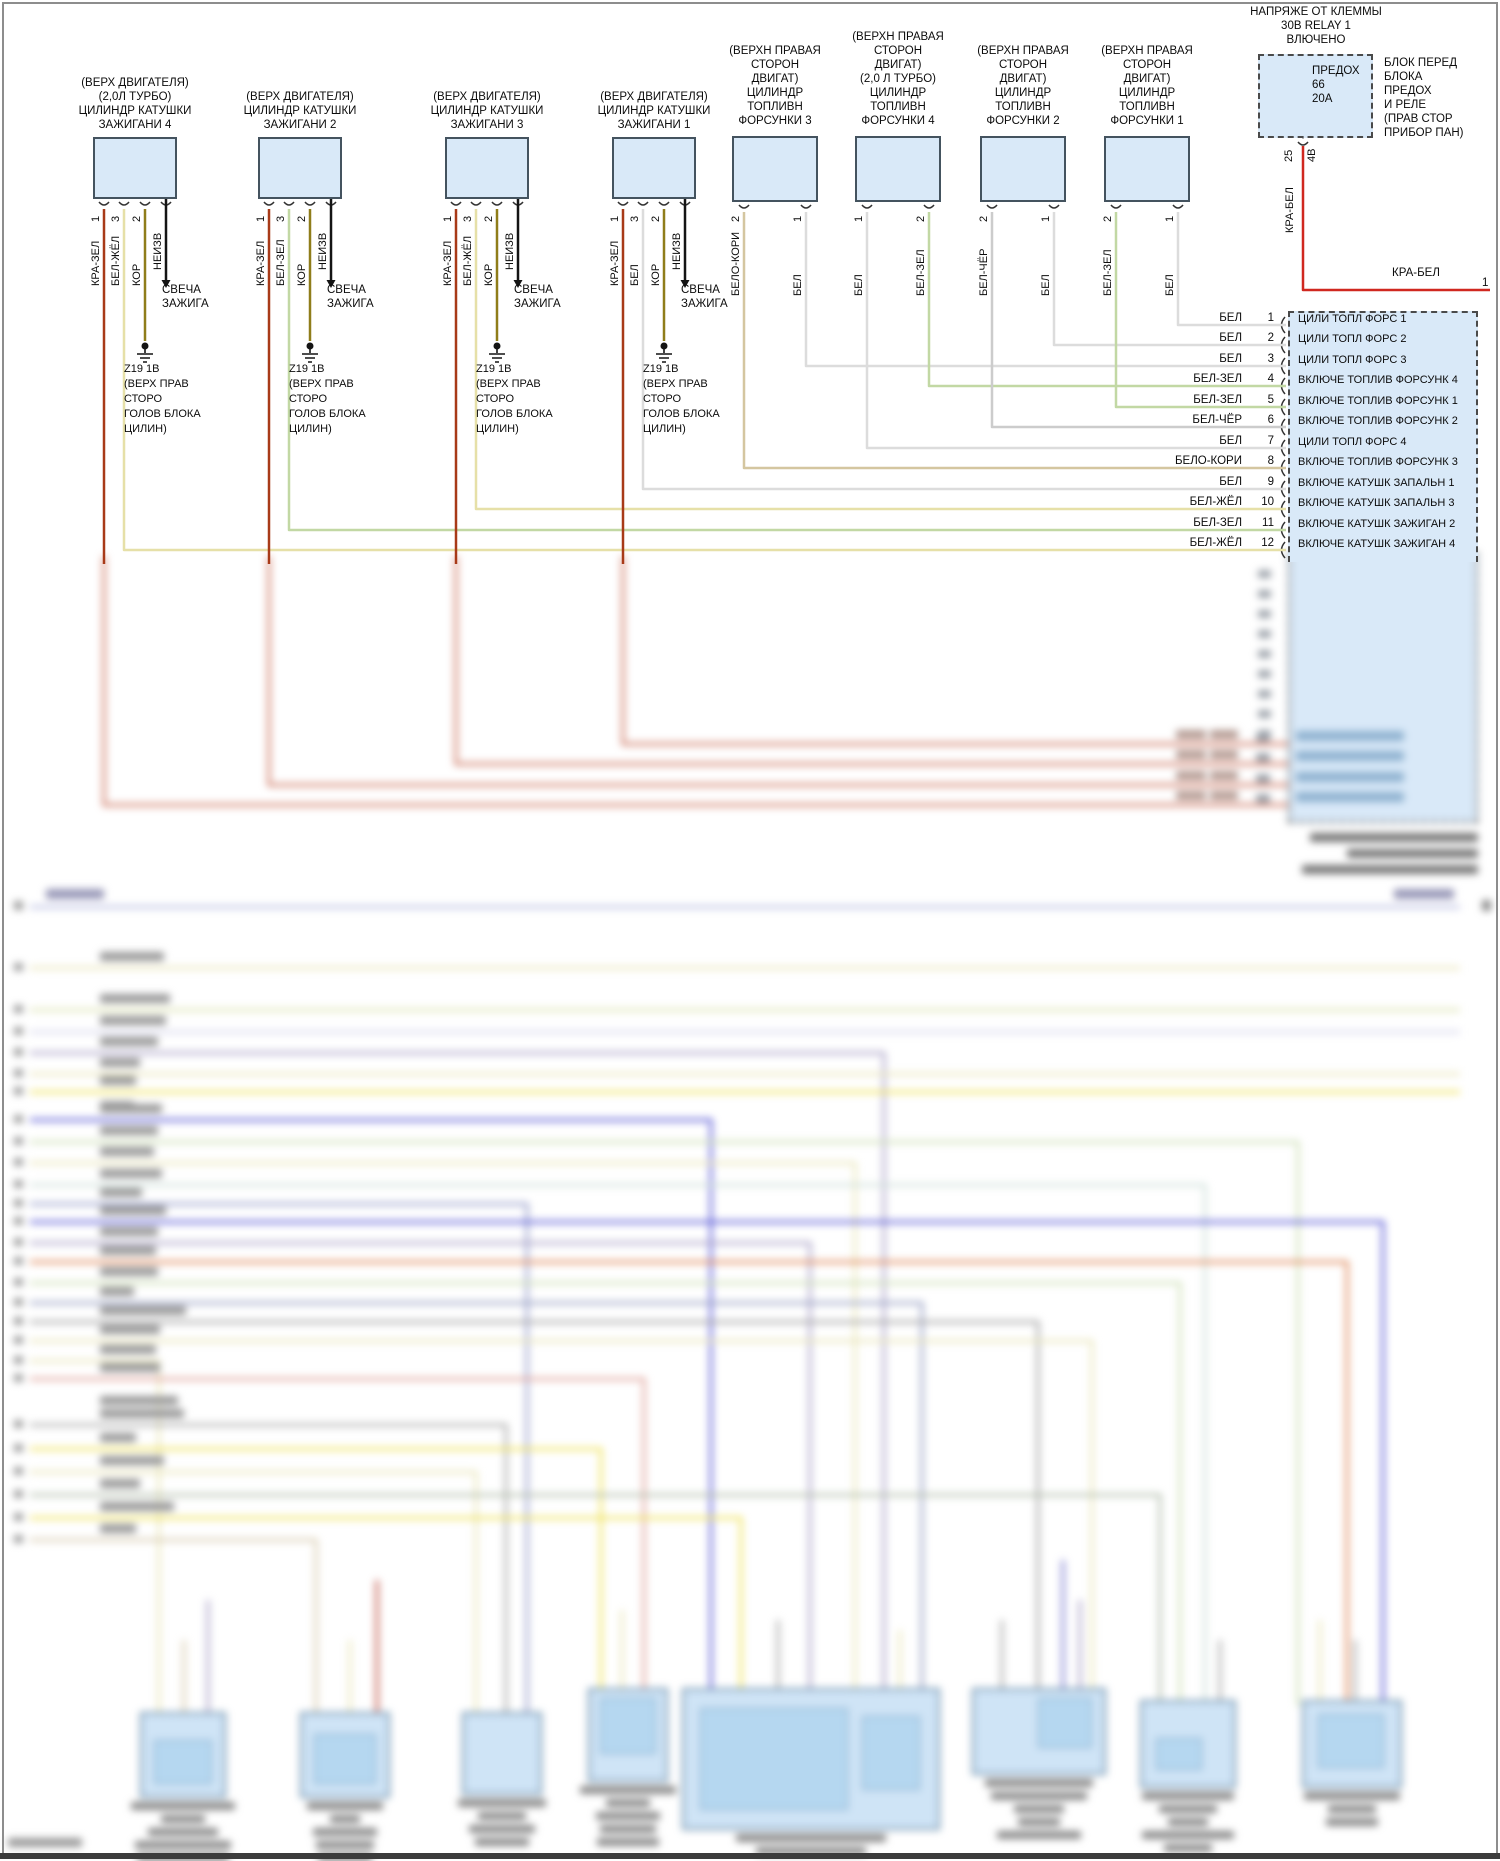 This screenshot has width=1500, height=1861. I want to click on ecm-row-pin-number: 7, so click(1270, 441).